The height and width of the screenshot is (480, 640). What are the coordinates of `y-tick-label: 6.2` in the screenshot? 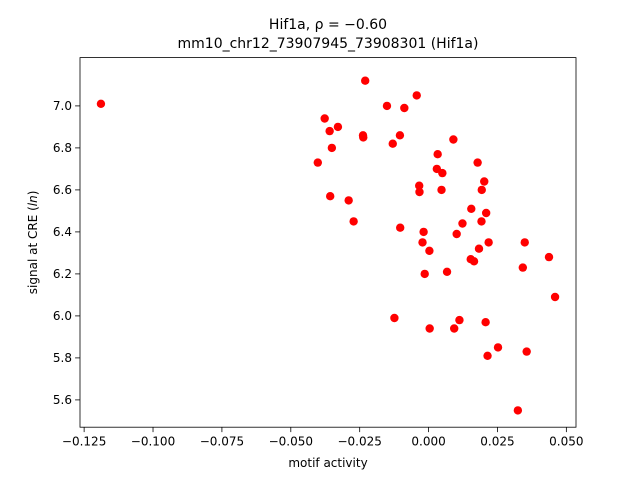 It's located at (62, 274).